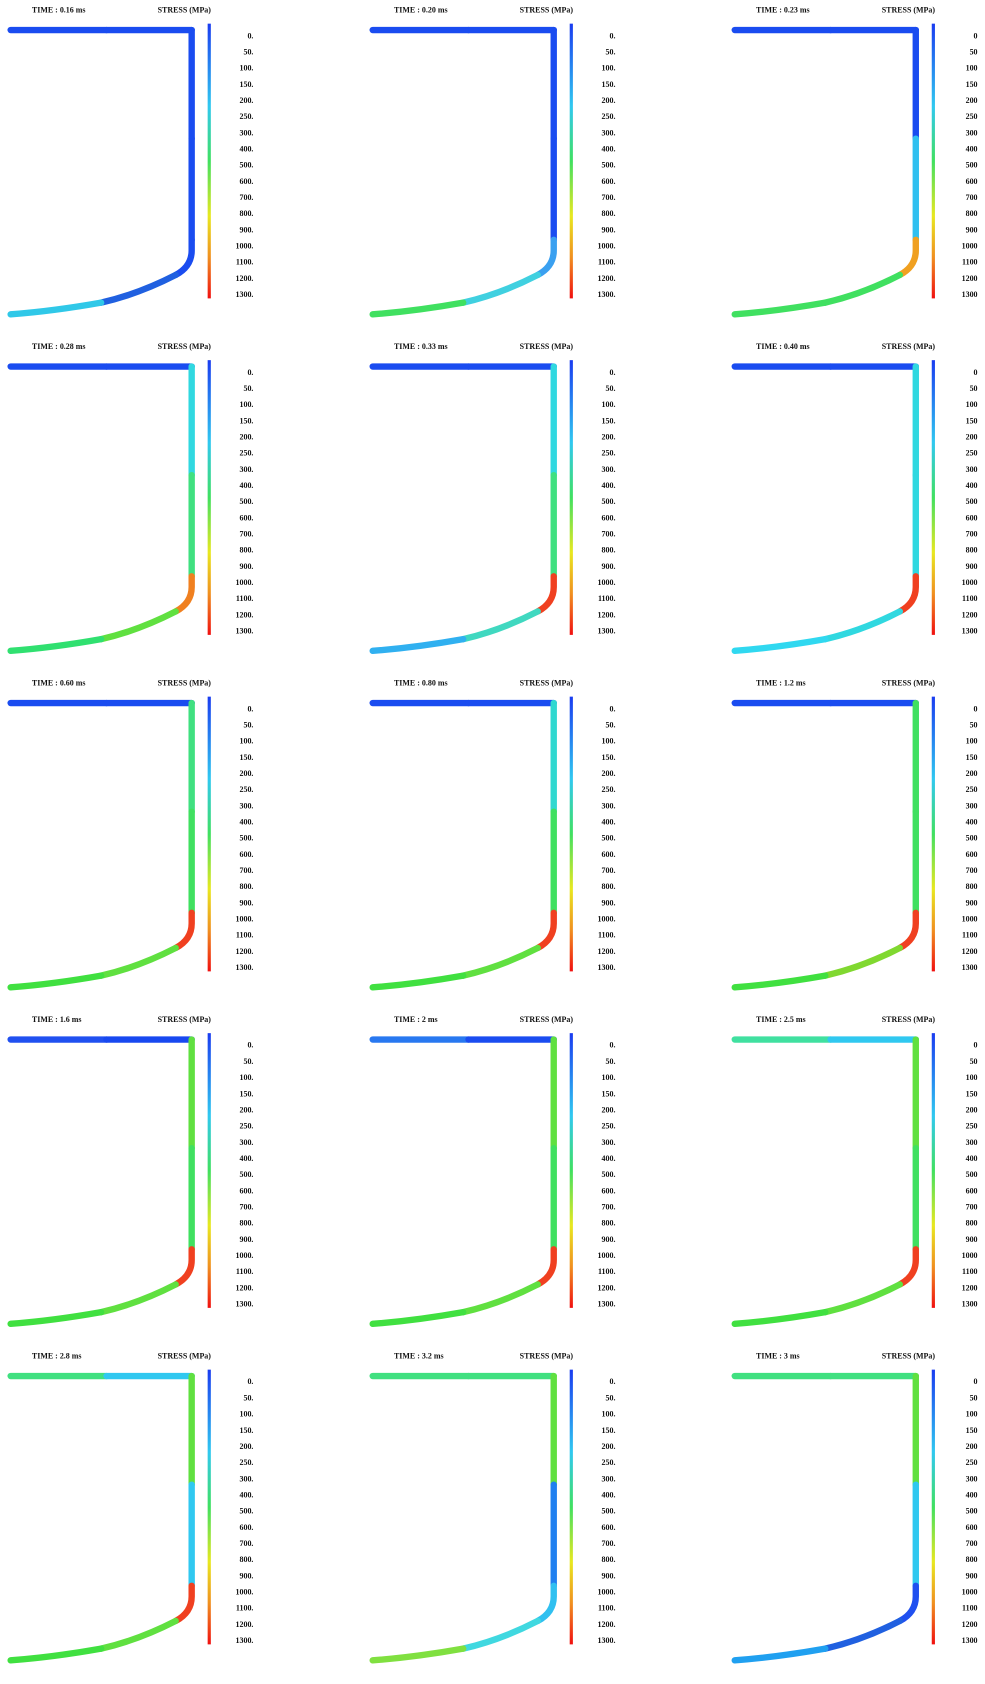 Image resolution: width=985 pixels, height=1684 pixels. What do you see at coordinates (972, 404) in the screenshot?
I see `colorbar-label: 100` at bounding box center [972, 404].